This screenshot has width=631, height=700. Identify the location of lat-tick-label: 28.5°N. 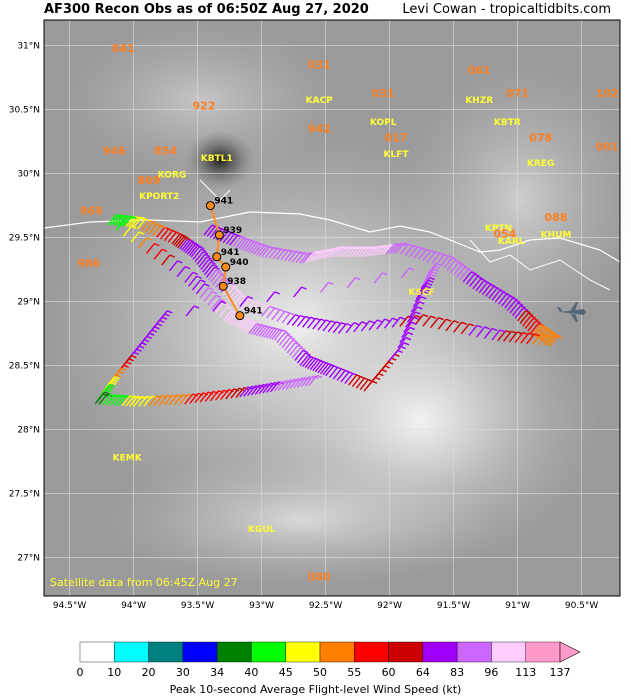
(24, 367).